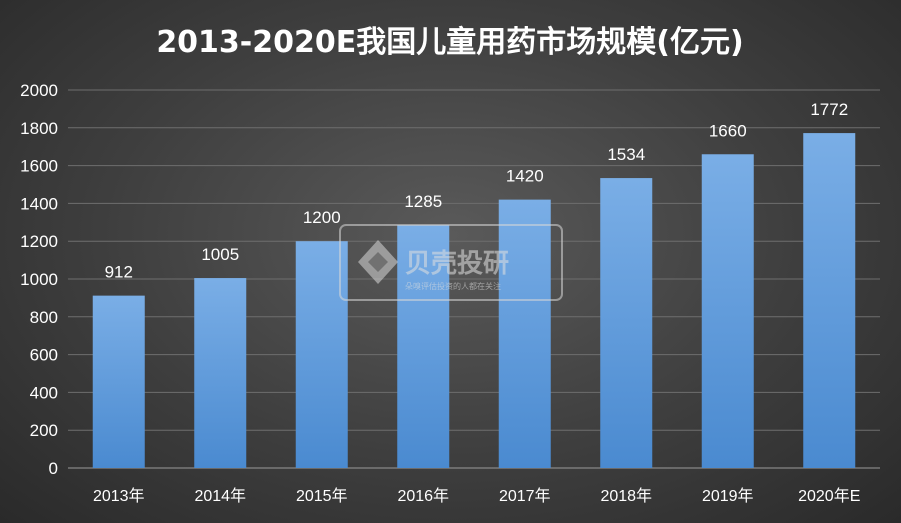  I want to click on data-label: 1772, so click(829, 109).